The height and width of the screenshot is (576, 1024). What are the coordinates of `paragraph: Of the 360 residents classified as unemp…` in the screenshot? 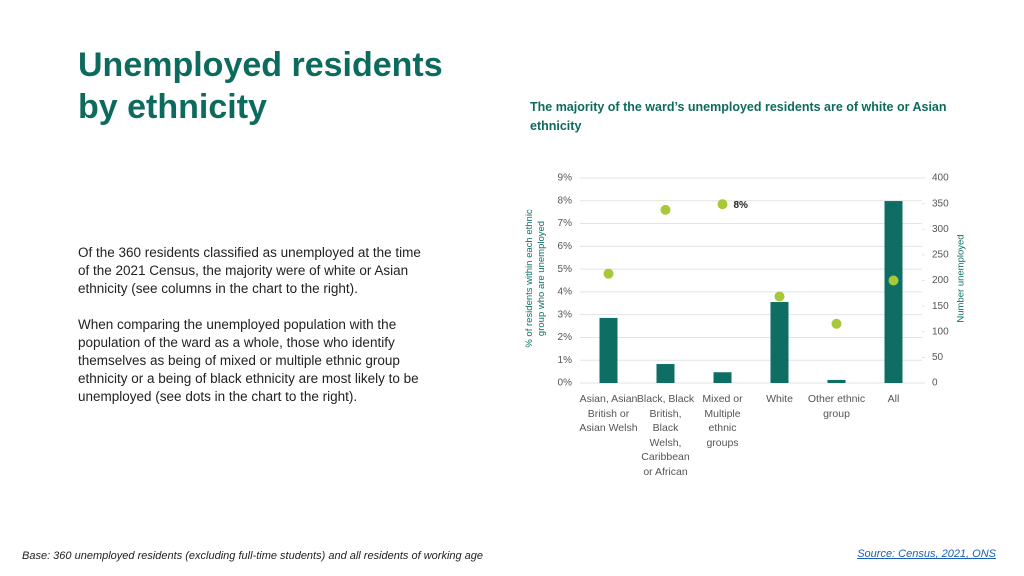 It's located at (249, 270).